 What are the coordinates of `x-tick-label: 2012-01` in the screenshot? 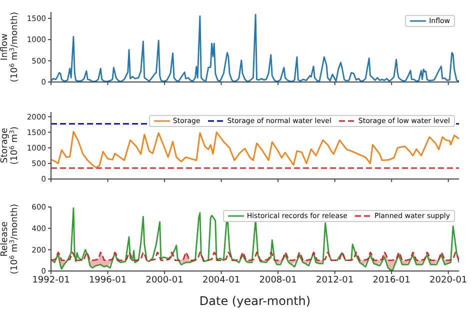 It's located at (335, 280).